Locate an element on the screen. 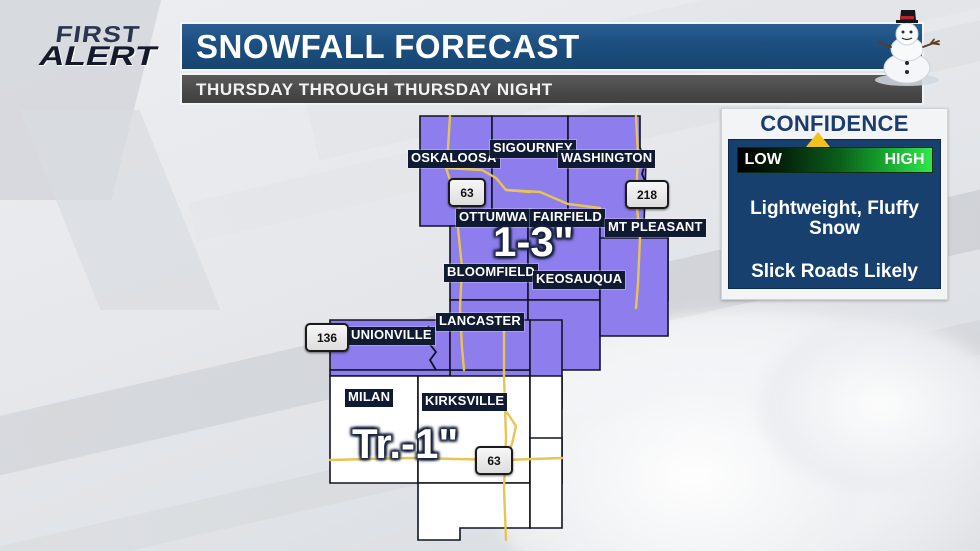 The width and height of the screenshot is (980, 551). confidence-note-primary: Lightweight, Fluffy Snow is located at coordinates (834, 218).